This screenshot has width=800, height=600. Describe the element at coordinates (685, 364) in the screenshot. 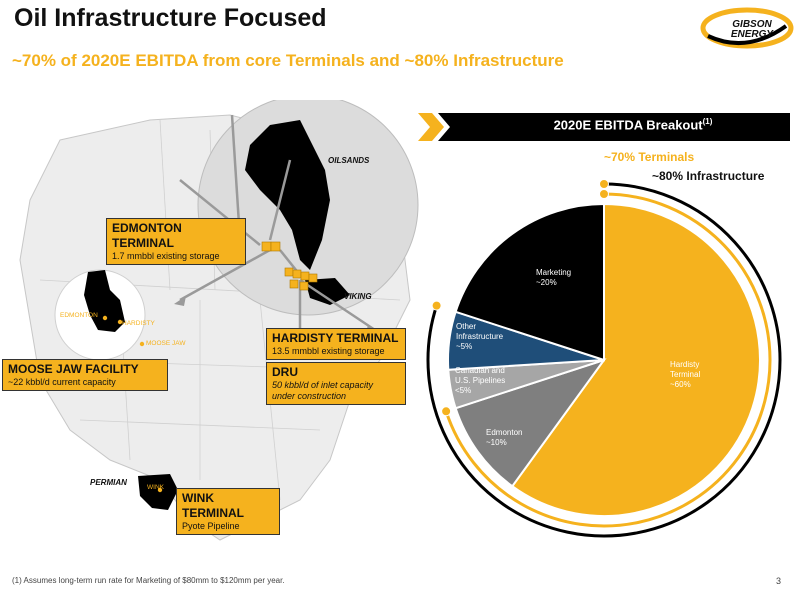

I see `pie-label-line: Hardisty` at that location.